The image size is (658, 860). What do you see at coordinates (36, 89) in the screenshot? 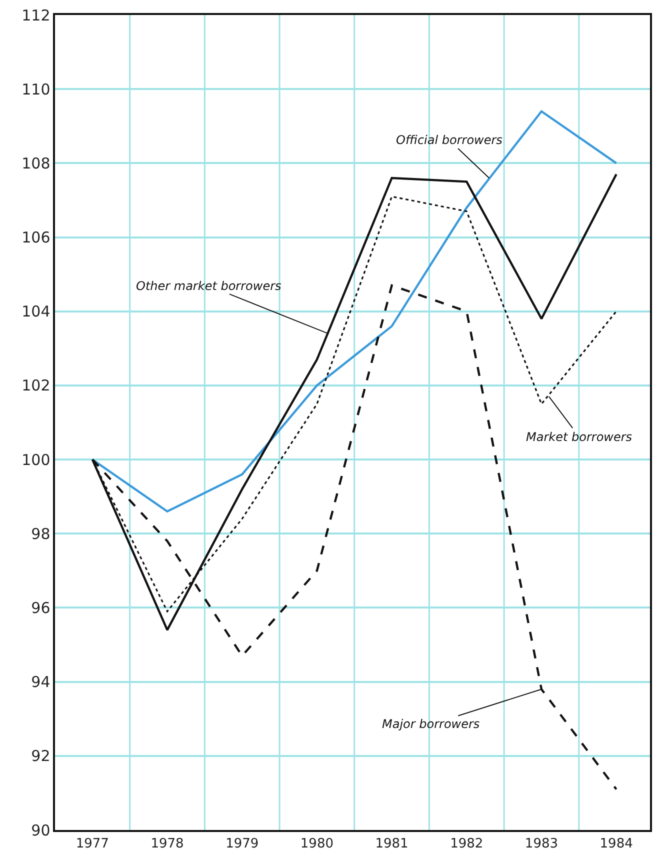
I see `y-tick-label: 110` at bounding box center [36, 89].